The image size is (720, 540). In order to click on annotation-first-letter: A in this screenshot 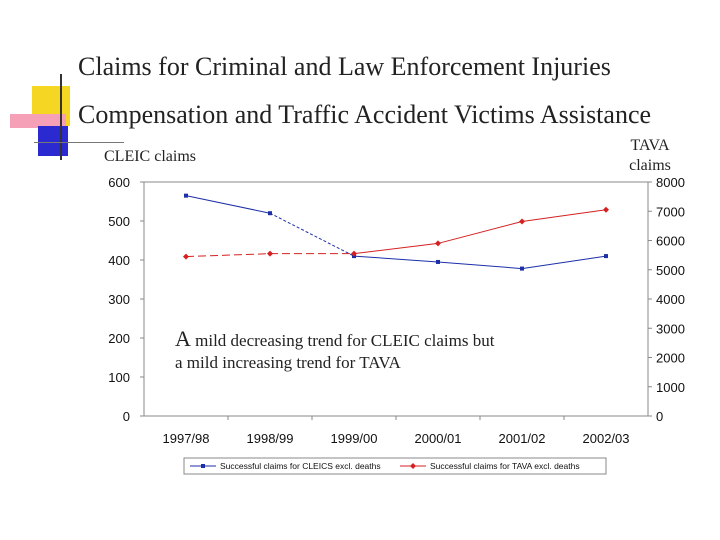, I will do `click(183, 338)`.